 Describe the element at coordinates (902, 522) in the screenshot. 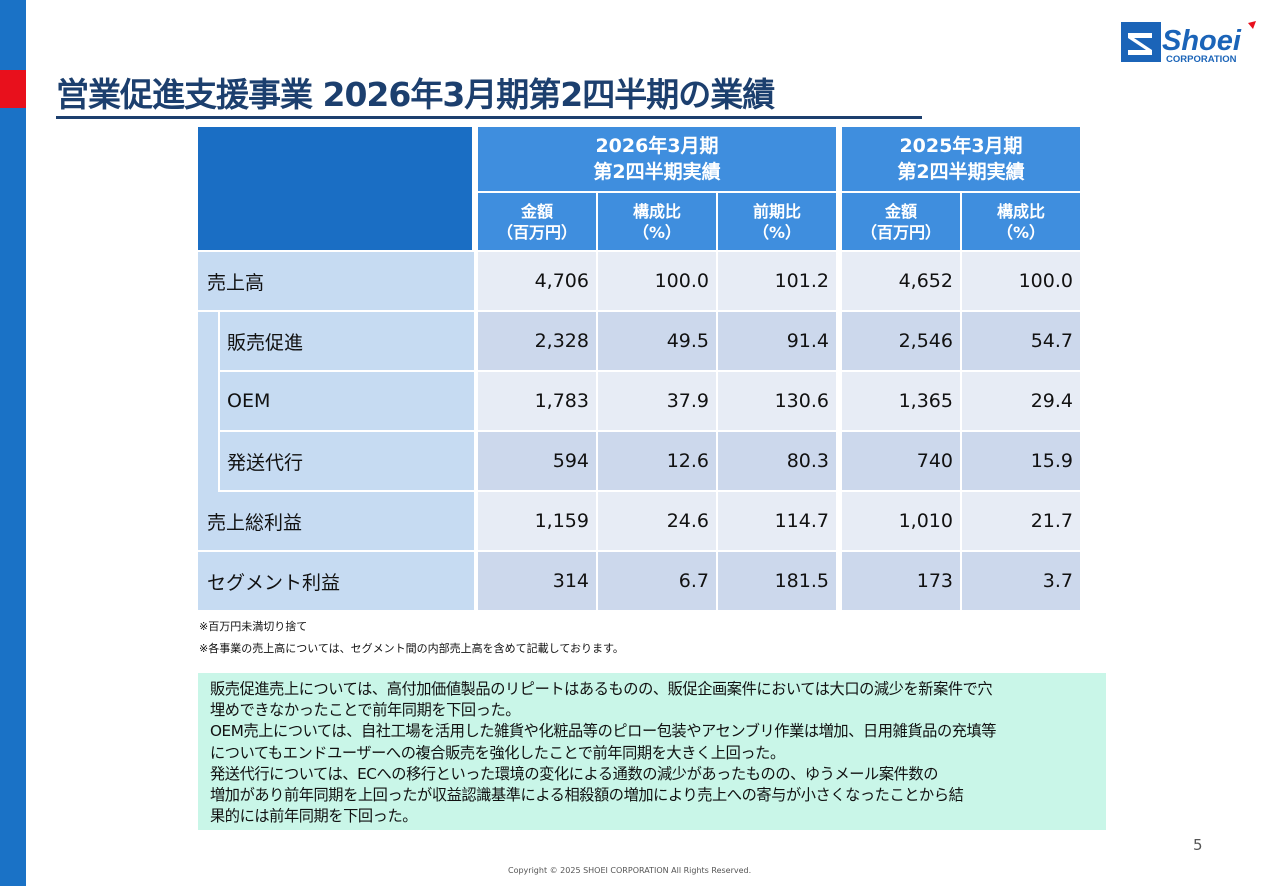

I see `table-cell: 1,010` at that location.